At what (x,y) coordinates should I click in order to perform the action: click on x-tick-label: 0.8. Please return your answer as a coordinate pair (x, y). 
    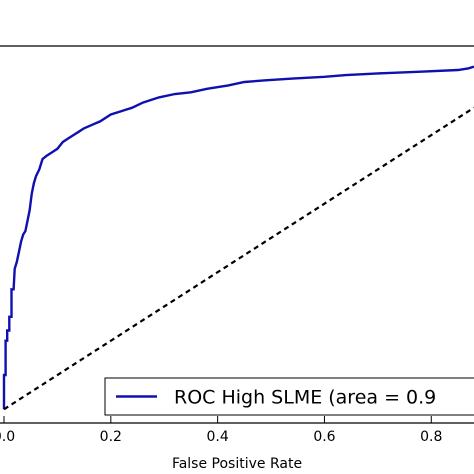
    Looking at the image, I should click on (431, 437).